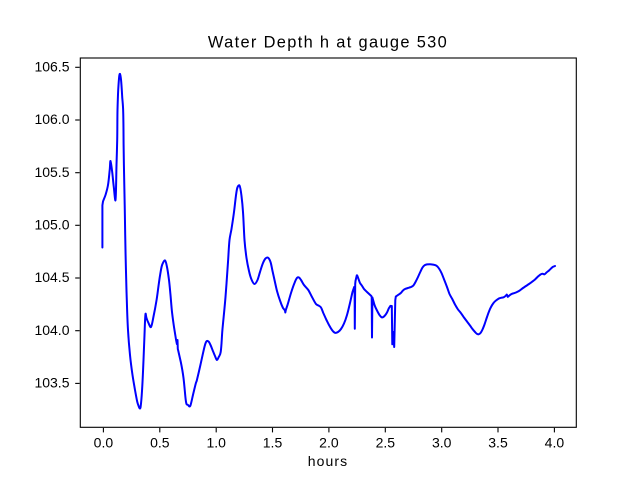 This screenshot has width=640, height=480. I want to click on svg-text: 105.5, so click(51, 172).